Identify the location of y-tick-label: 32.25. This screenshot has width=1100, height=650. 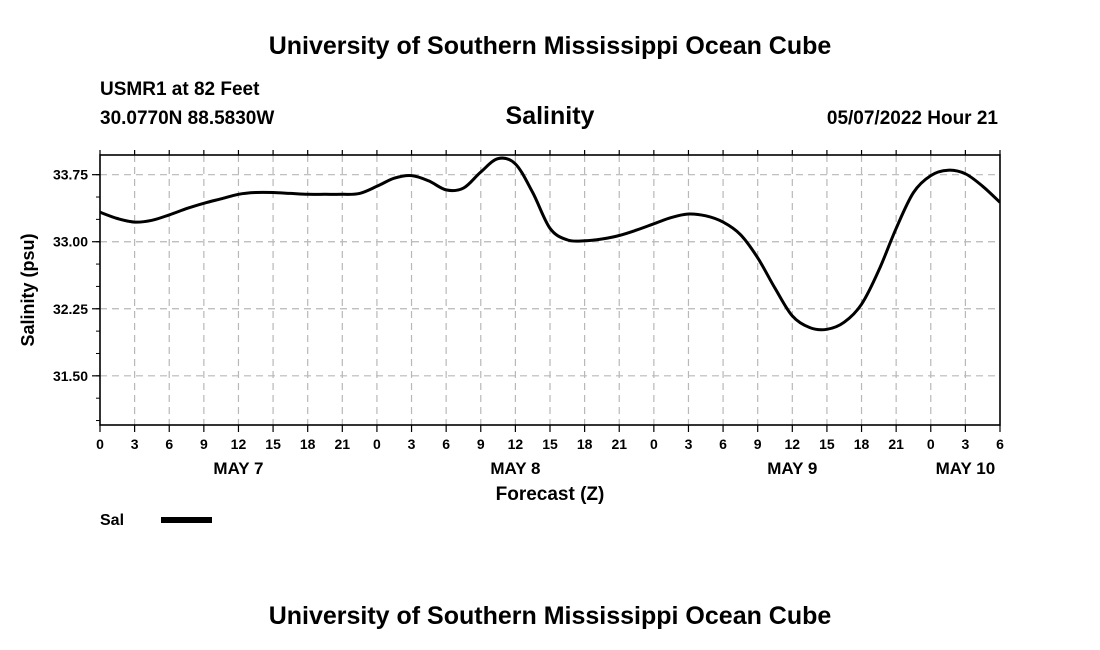
(70, 309).